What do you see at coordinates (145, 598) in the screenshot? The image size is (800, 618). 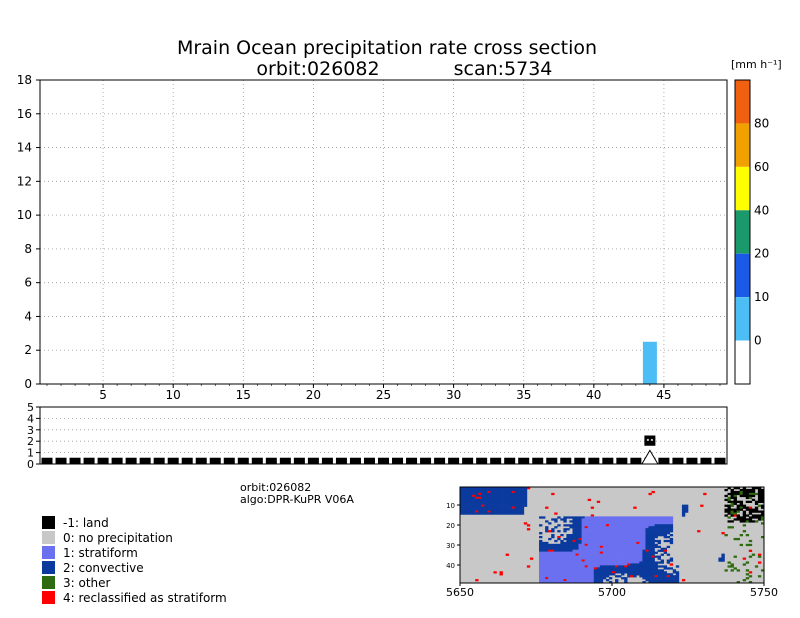 I see `legend-label: 4: reclassified as stratiform` at bounding box center [145, 598].